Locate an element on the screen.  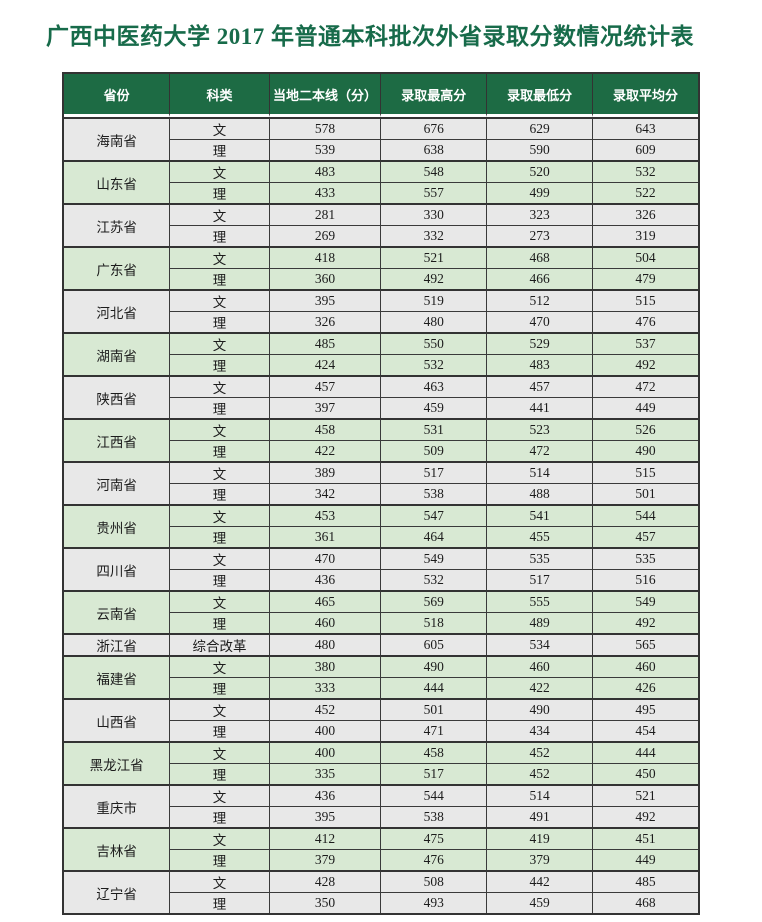
min-score-cell: 534 is located at coordinates (539, 644).